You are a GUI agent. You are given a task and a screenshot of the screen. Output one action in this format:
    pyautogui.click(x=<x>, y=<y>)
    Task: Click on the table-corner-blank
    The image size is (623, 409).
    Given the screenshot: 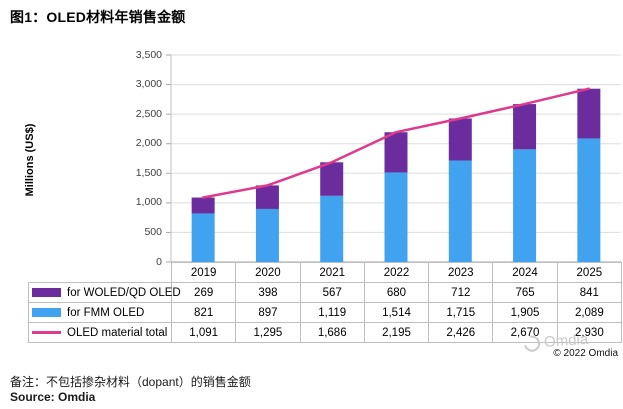 What is the action you would take?
    pyautogui.click(x=100, y=273)
    